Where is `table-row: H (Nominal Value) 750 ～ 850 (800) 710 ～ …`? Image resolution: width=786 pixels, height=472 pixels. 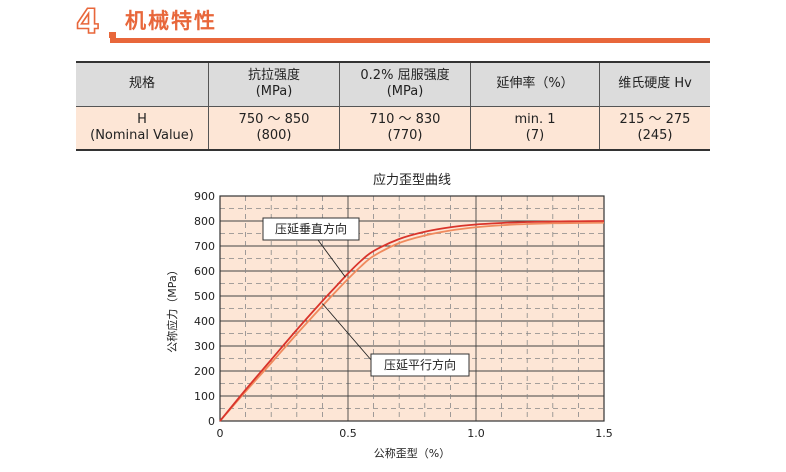
table-row: H (Nominal Value) 750 ～ 850 (800) 710 ～ … is located at coordinates (393, 128).